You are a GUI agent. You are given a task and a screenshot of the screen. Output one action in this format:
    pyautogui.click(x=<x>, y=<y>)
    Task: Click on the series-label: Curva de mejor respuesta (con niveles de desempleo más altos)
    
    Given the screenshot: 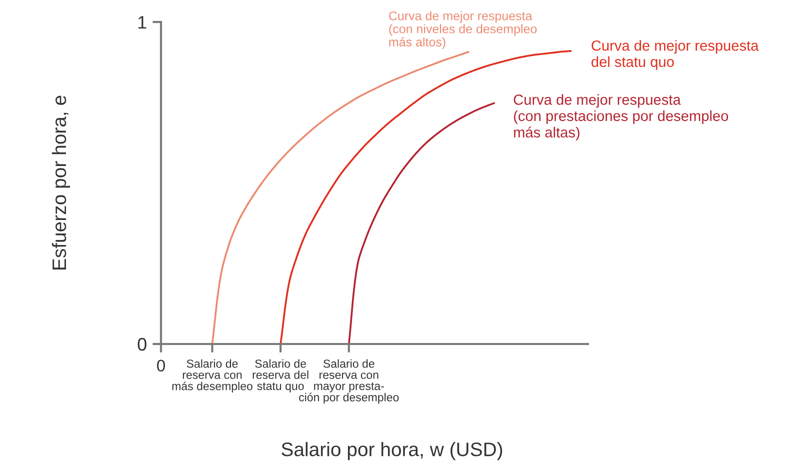 What is the action you would take?
    pyautogui.click(x=463, y=30)
    